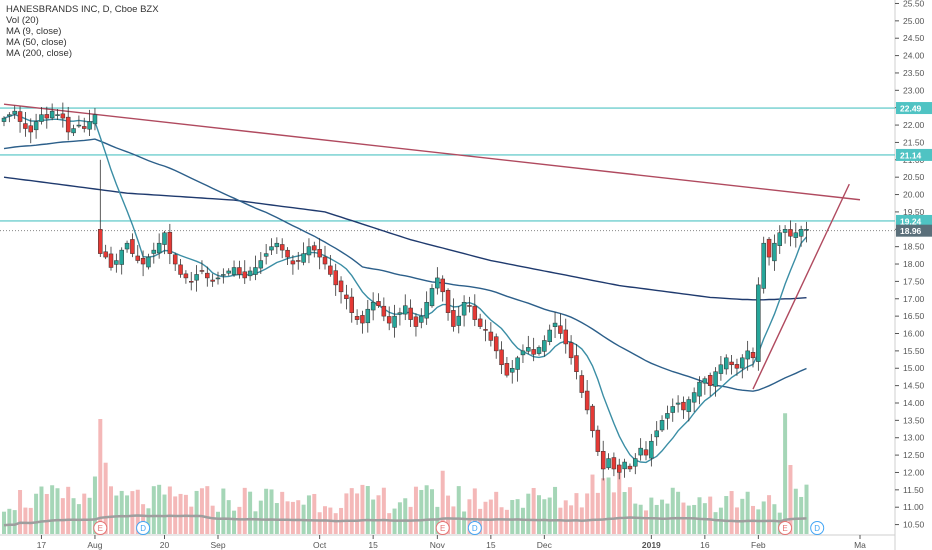 This screenshot has width=932, height=550. I want to click on y-tick-label: 19.50, so click(914, 212).